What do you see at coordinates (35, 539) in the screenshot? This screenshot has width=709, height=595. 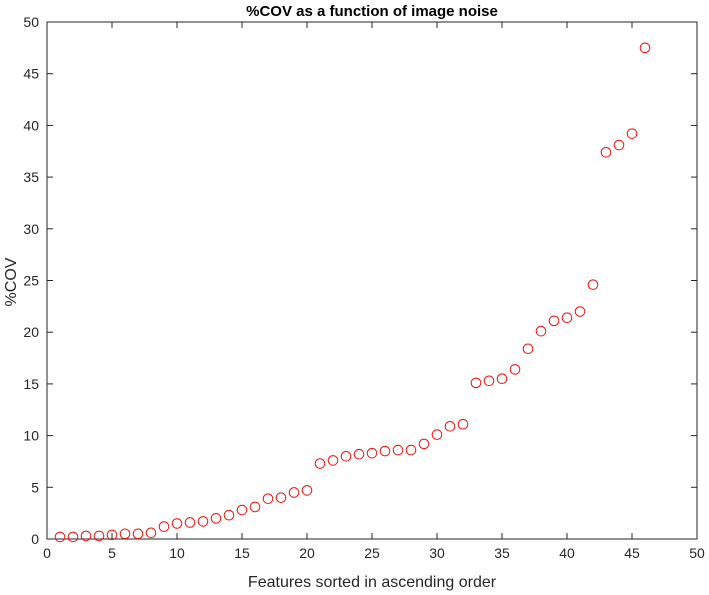 I see `y-tick-label: 0` at bounding box center [35, 539].